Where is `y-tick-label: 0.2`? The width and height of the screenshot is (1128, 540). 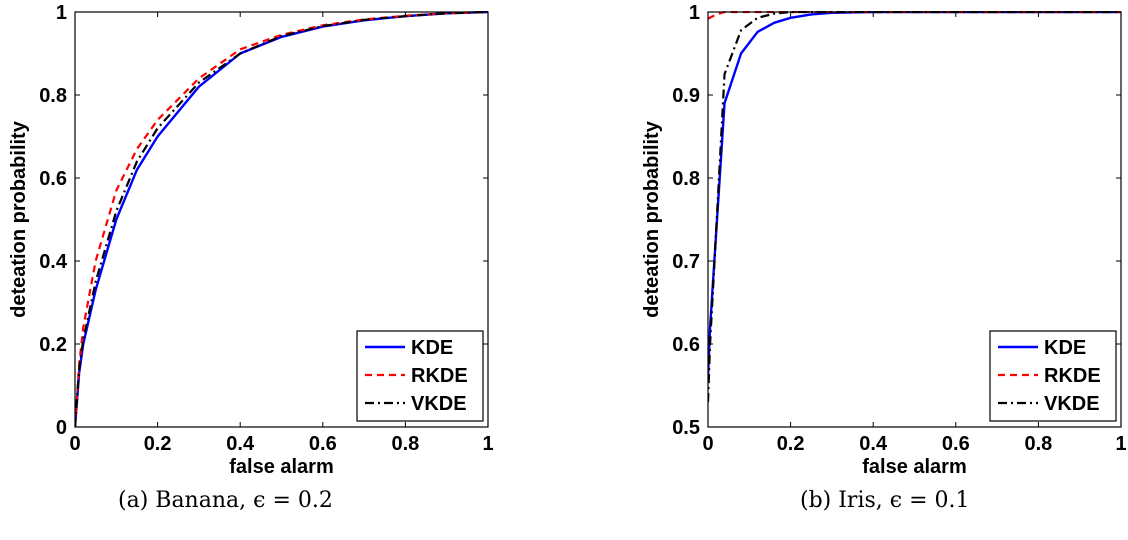 y-tick-label: 0.2 is located at coordinates (53, 345).